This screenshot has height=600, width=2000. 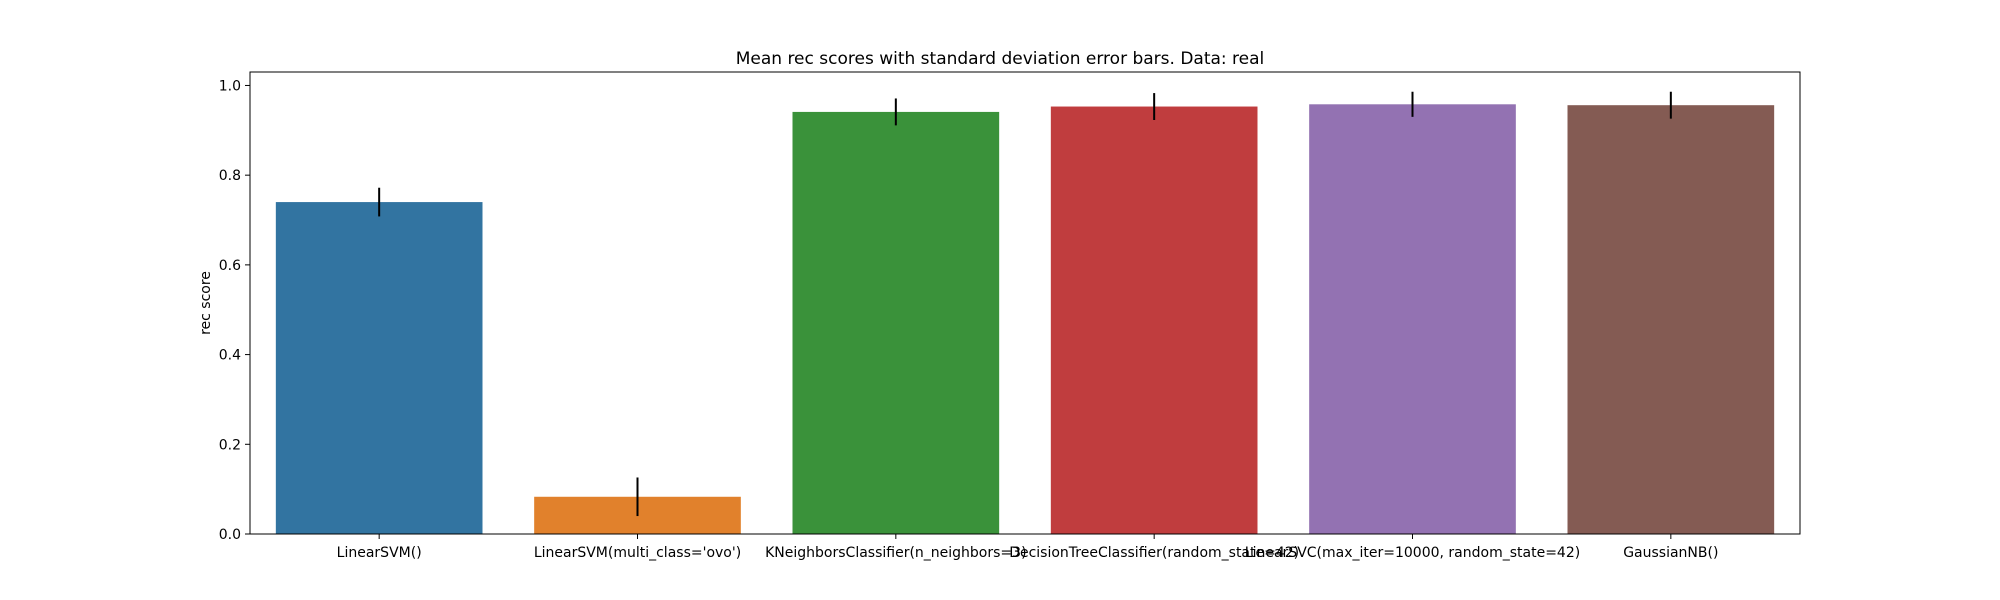 What do you see at coordinates (230, 86) in the screenshot?
I see `y-tick-label: 1.0` at bounding box center [230, 86].